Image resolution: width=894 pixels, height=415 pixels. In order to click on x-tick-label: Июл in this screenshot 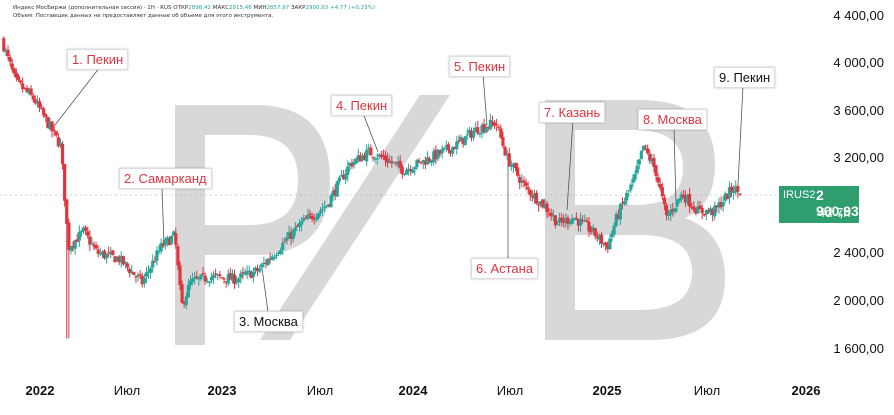, I will do `click(510, 390)`.